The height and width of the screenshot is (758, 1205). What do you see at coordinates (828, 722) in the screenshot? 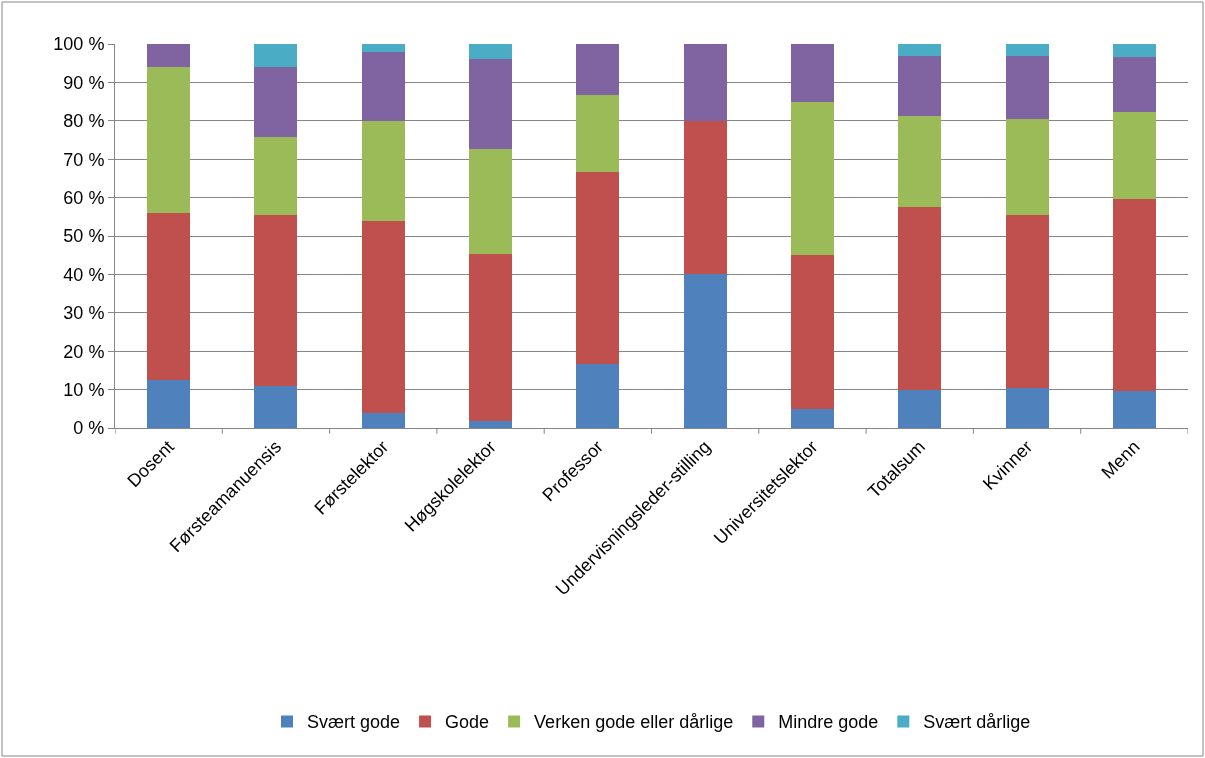
I see `legend-label: Mindre gode` at bounding box center [828, 722].